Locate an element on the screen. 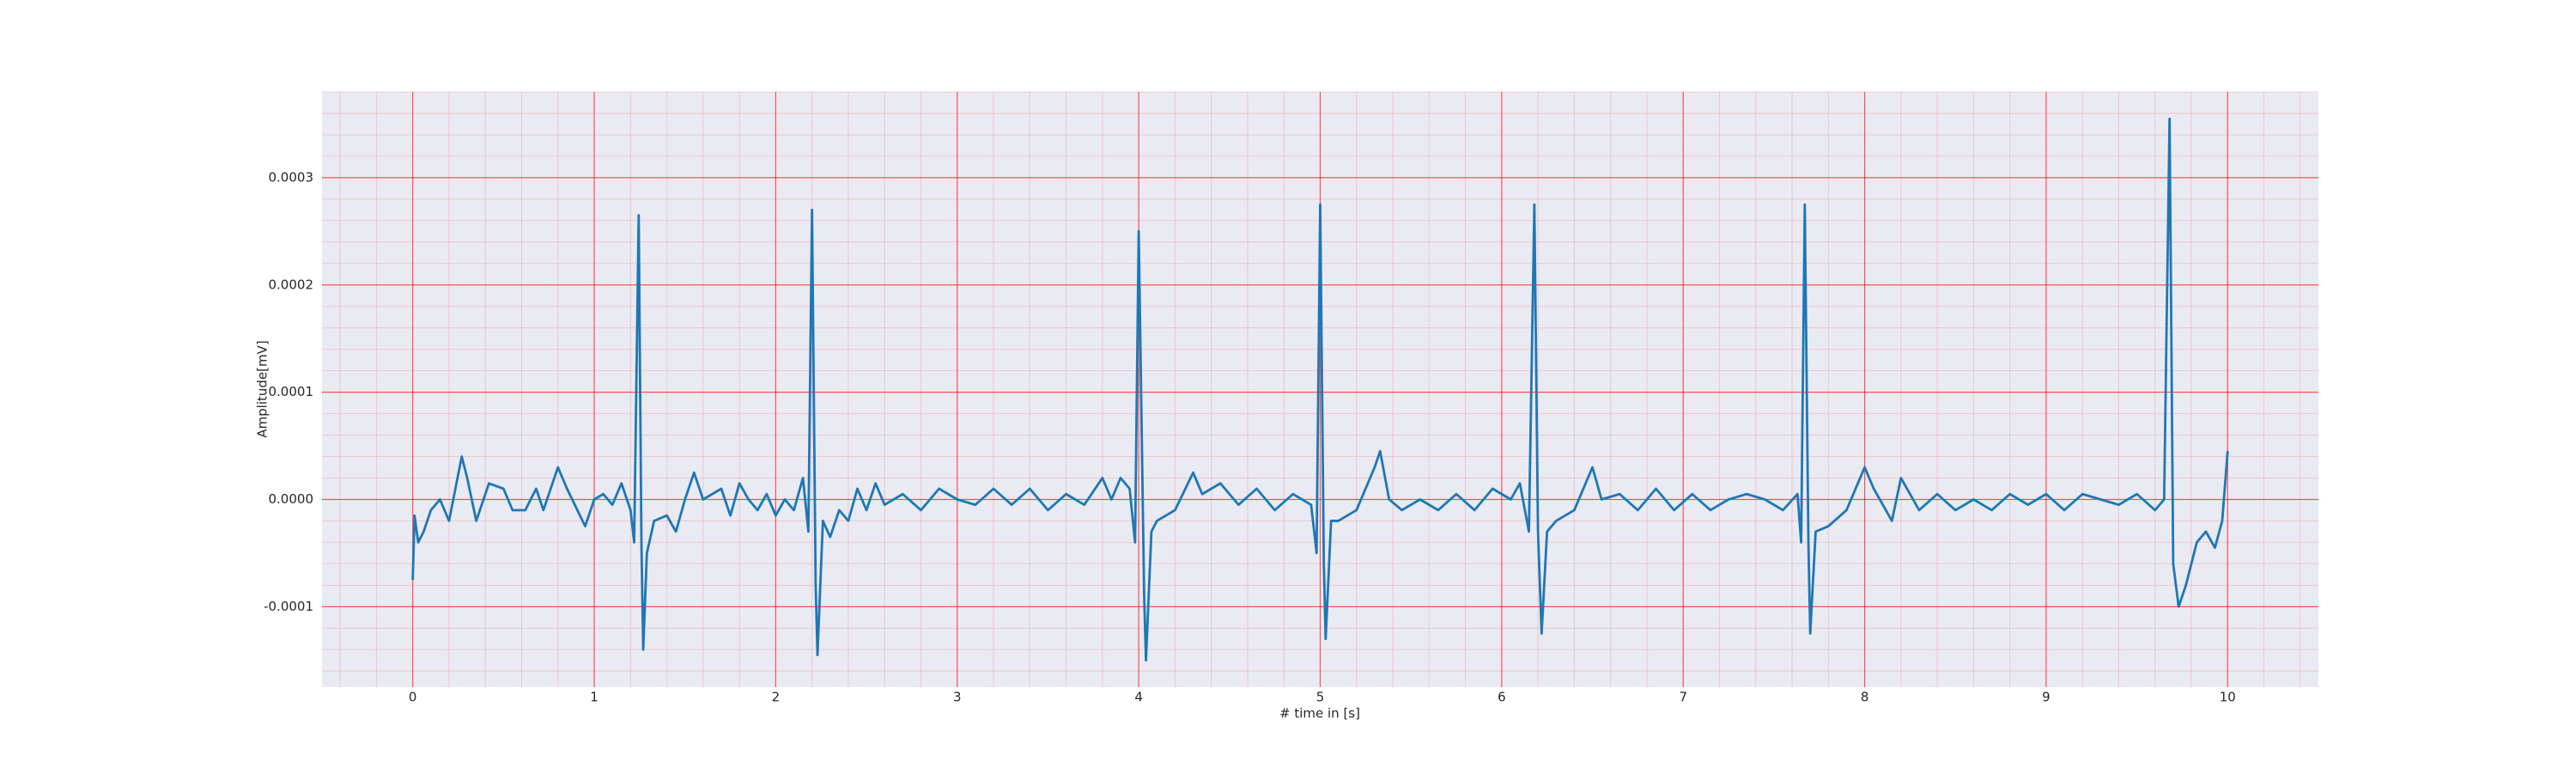 The width and height of the screenshot is (2576, 773). x-tick-label: 6 is located at coordinates (1502, 697).